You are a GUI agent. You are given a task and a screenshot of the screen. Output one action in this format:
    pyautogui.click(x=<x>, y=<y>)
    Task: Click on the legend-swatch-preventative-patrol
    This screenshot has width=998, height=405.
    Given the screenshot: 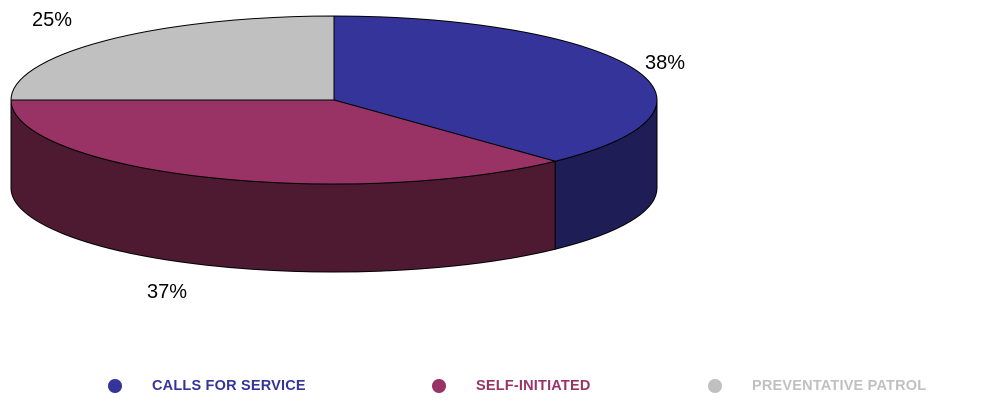 What is the action you would take?
    pyautogui.click(x=715, y=386)
    